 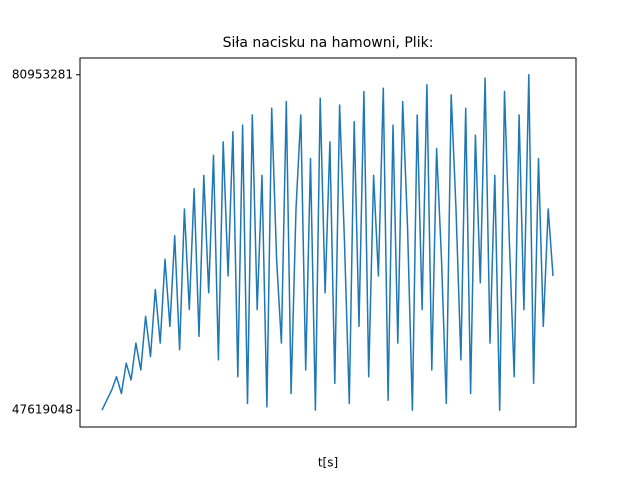 I want to click on x-axis-label: t[s], so click(x=328, y=463).